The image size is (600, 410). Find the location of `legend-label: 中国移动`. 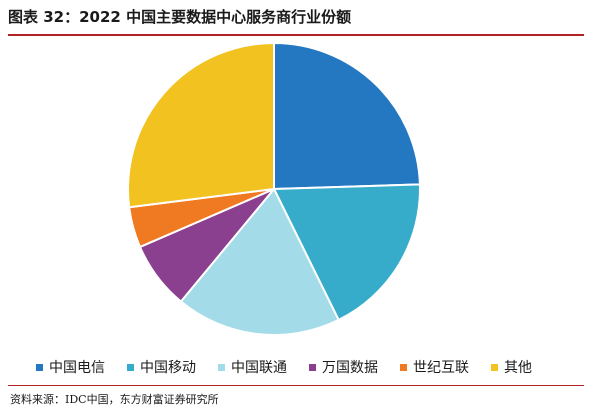

legend-label: 中国移动 is located at coordinates (168, 368).